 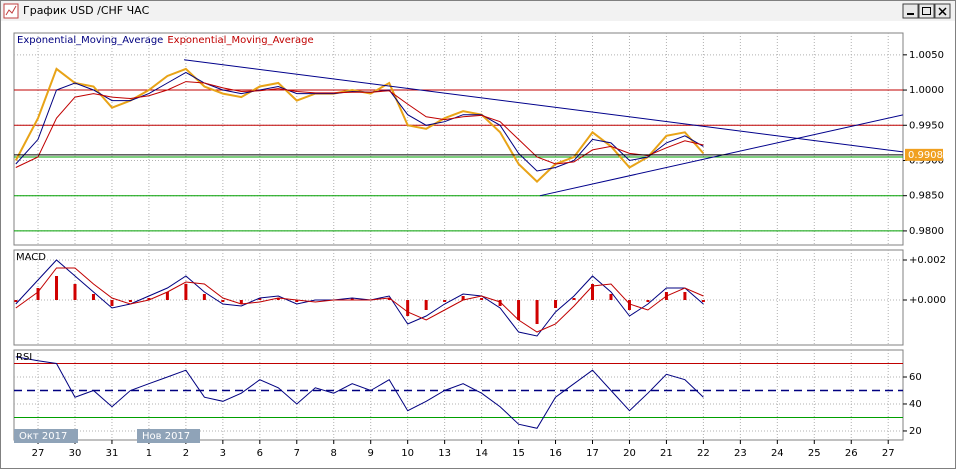 I want to click on x-tick-label: 3, so click(x=223, y=453).